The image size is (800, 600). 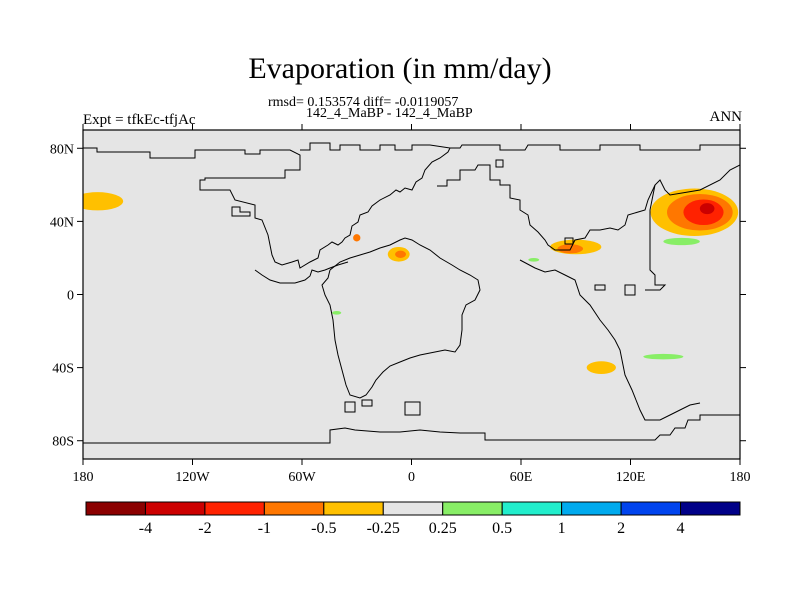 I want to click on y-tick-label: 0, so click(x=70, y=296).